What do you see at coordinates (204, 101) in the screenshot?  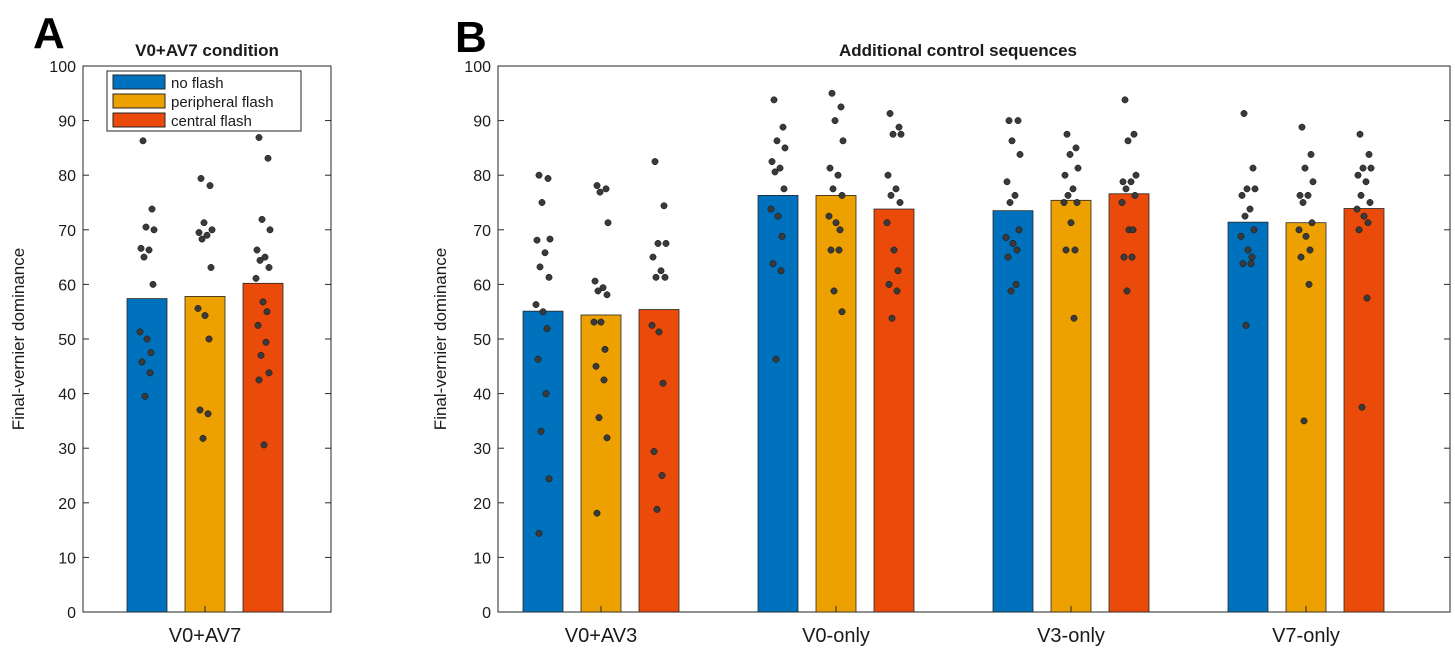 I see `legend: no flash peripheral flash central flash` at bounding box center [204, 101].